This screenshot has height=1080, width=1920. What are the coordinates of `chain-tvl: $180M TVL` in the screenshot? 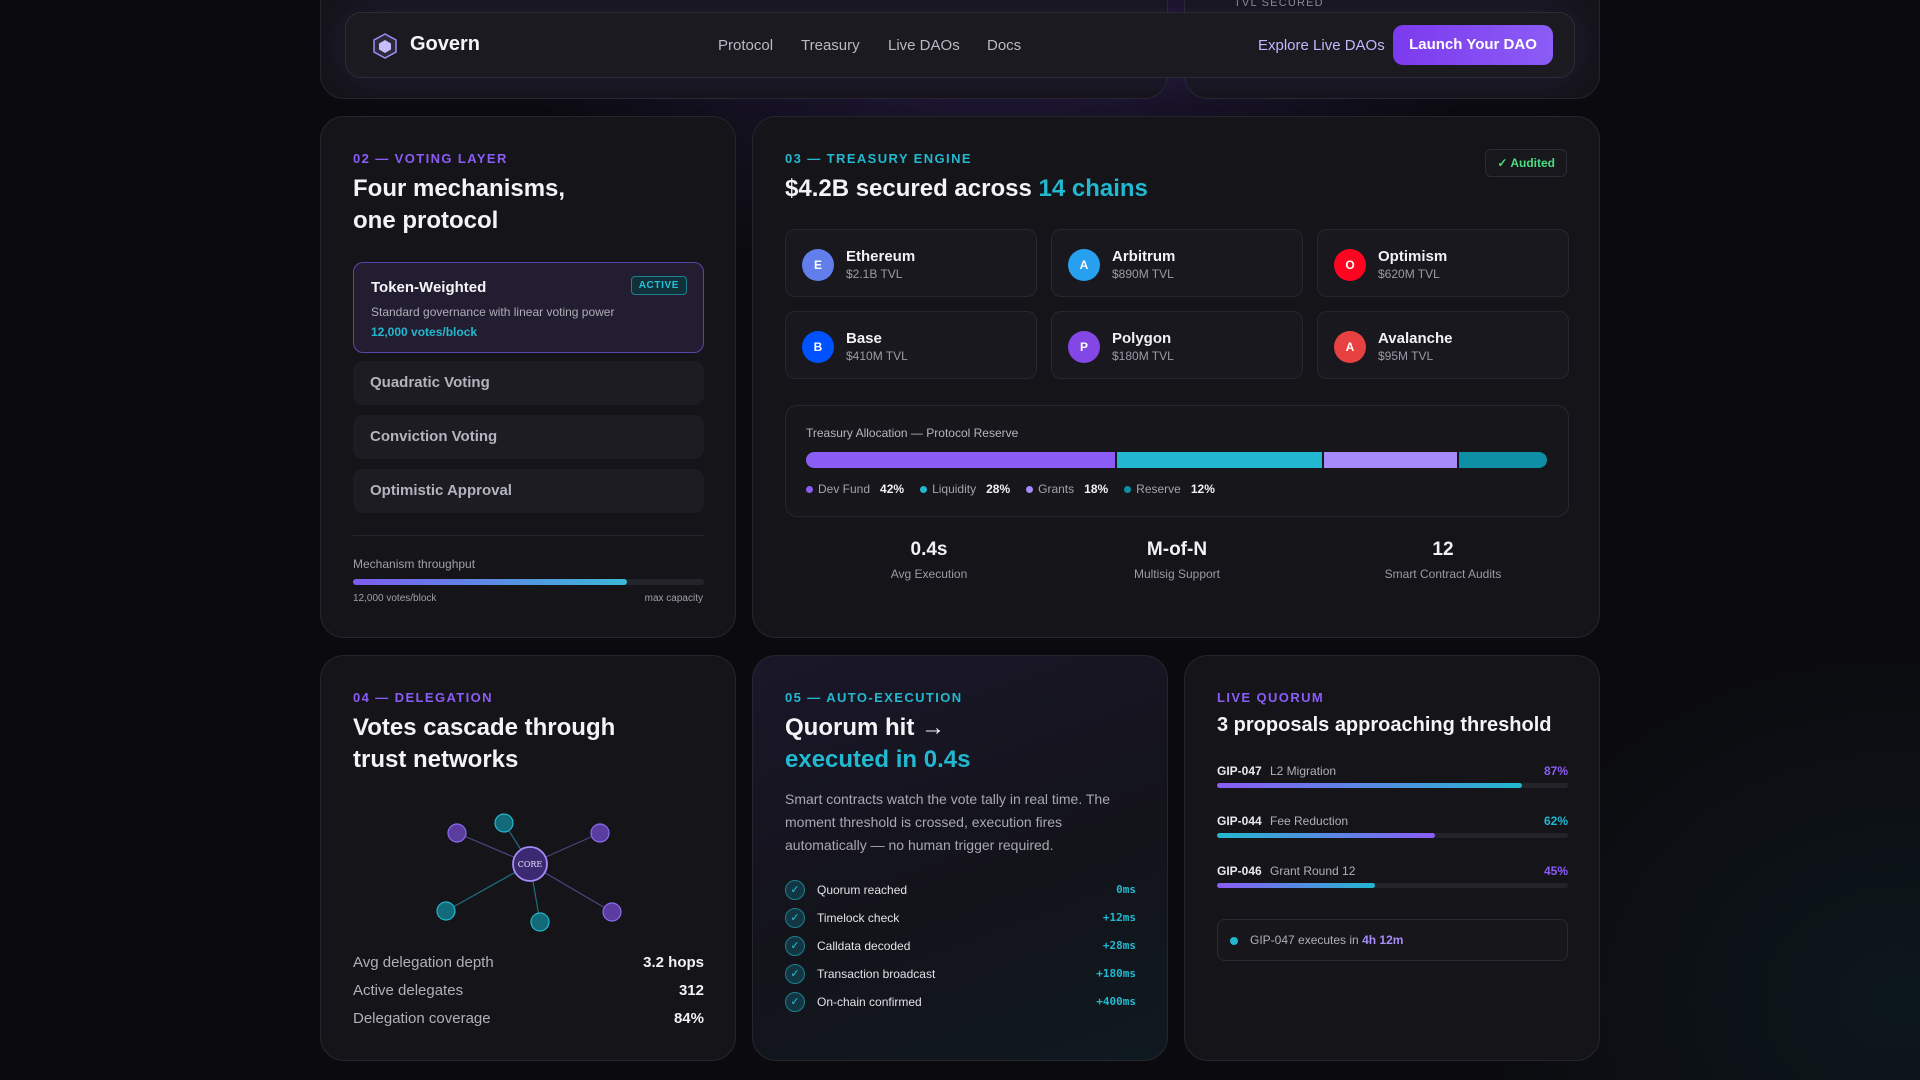 It's located at (1143, 356).